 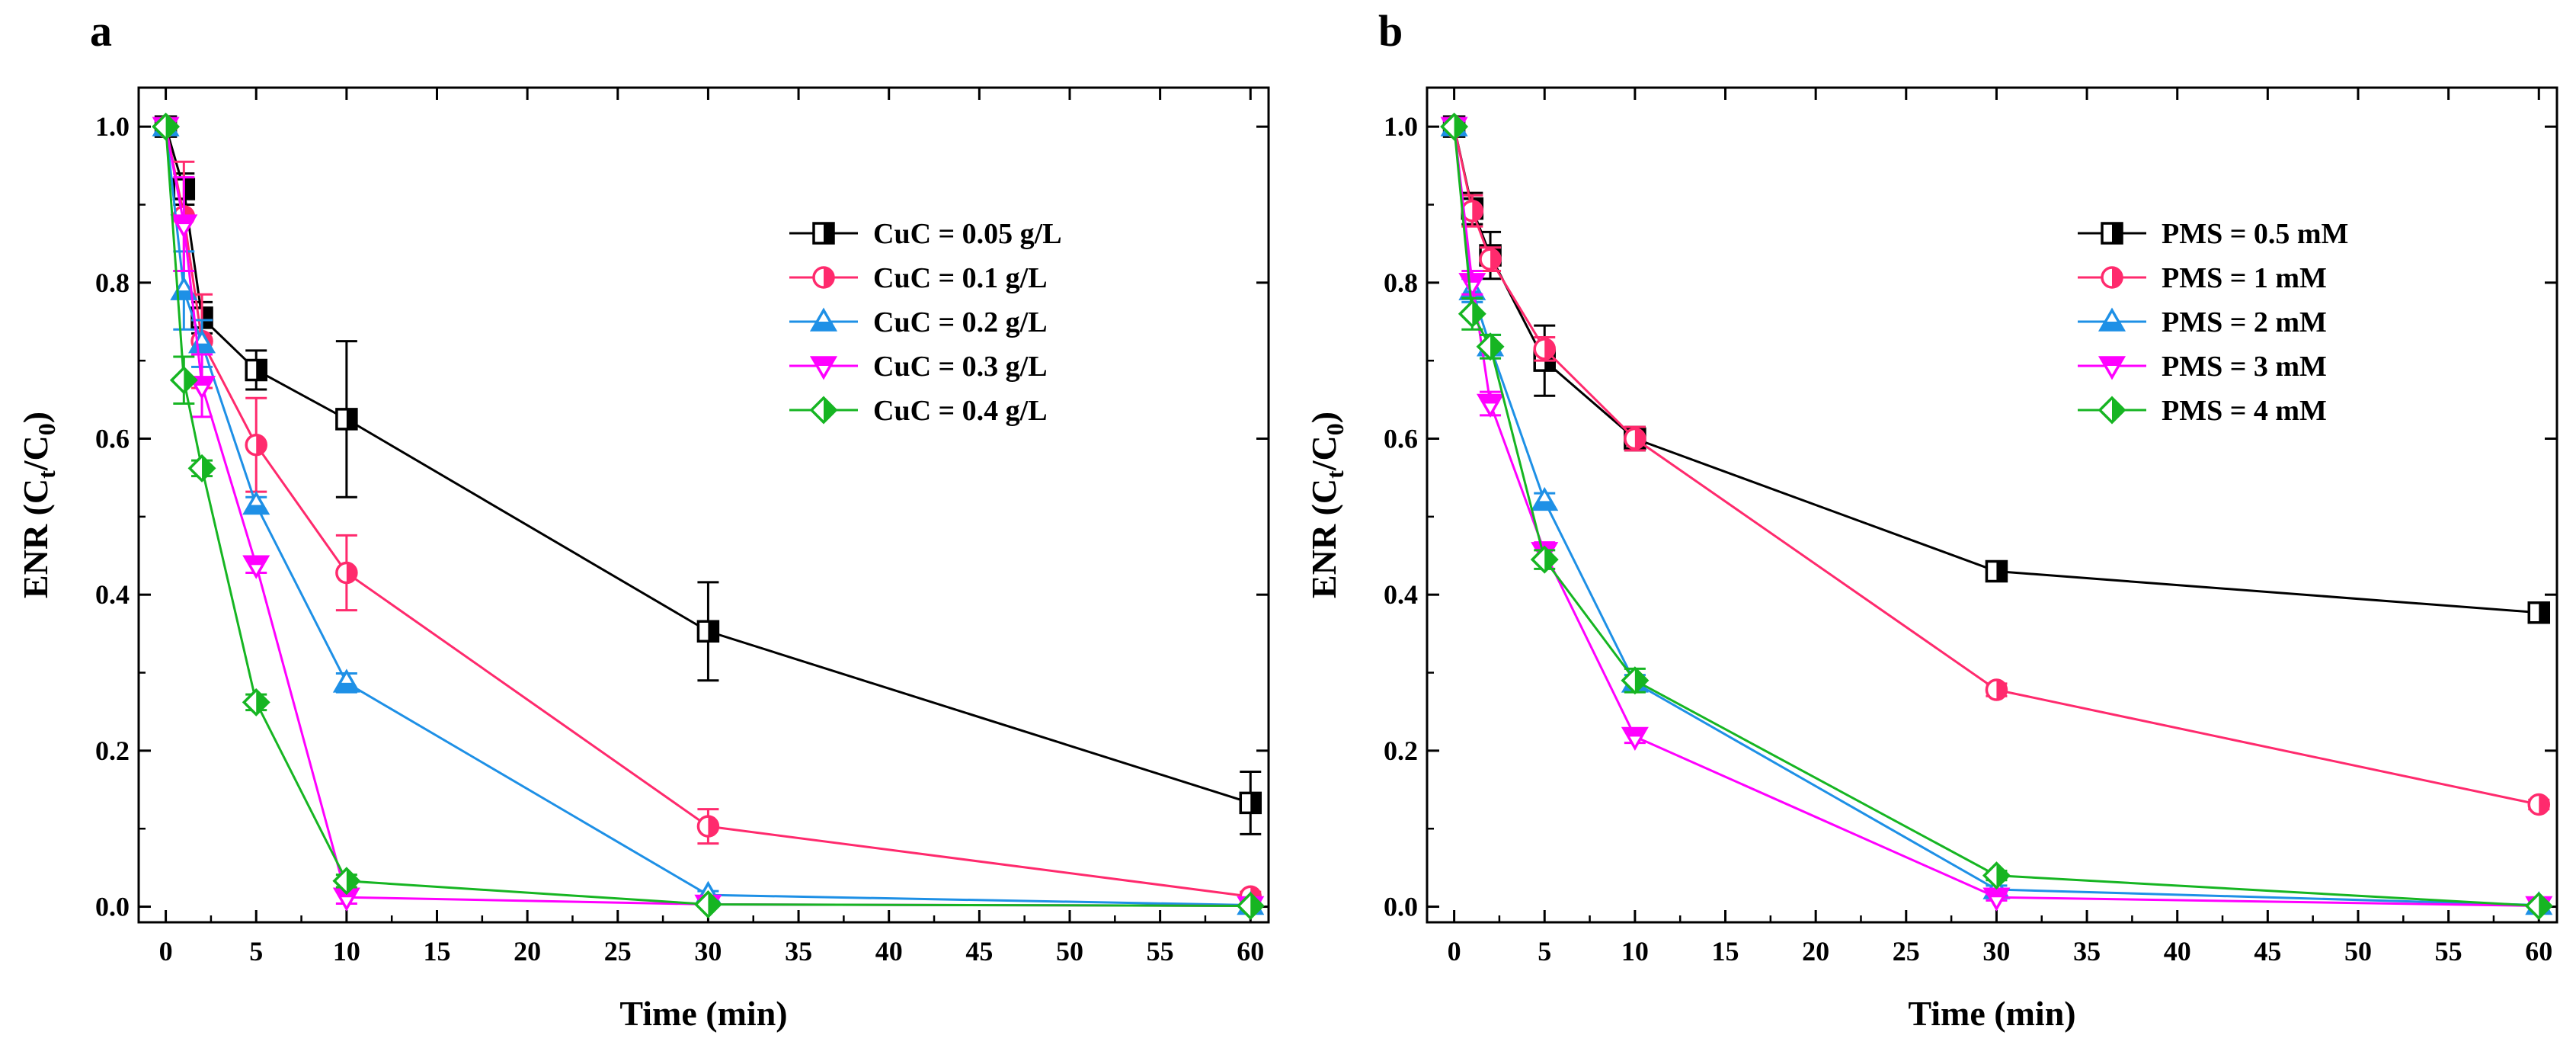 I want to click on legend-label: CuC = 0.4 g/L, so click(x=960, y=411).